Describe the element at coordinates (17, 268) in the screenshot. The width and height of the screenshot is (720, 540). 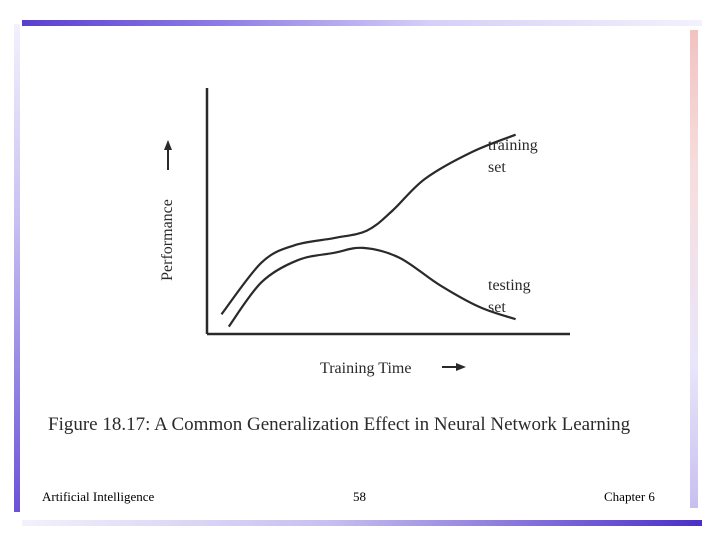
I see `left-accent-bar` at that location.